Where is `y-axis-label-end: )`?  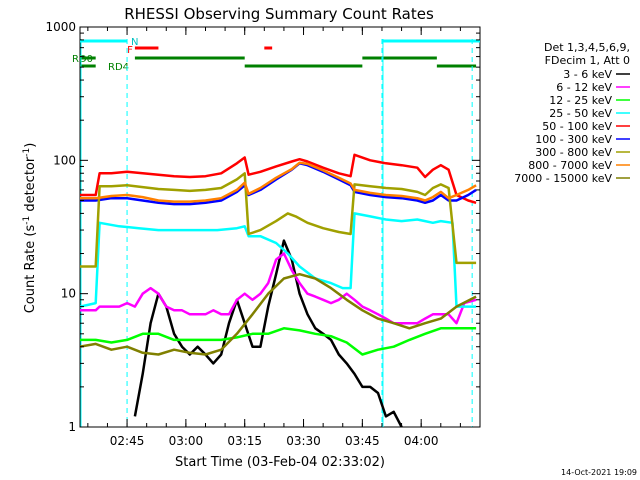
y-axis-label-end: ) is located at coordinates (30, 145).